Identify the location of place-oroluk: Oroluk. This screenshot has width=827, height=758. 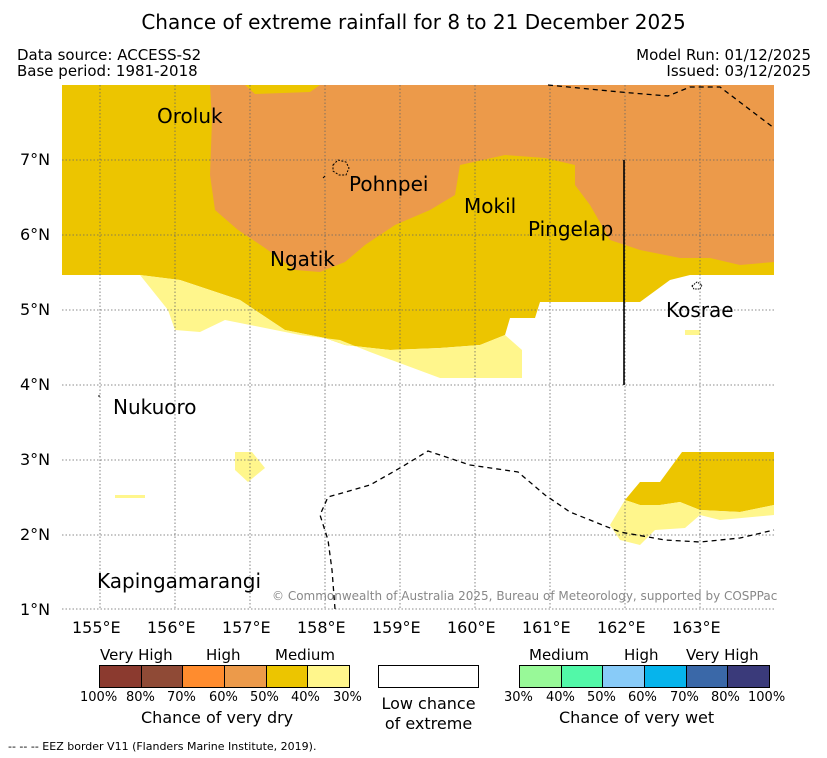
(190, 116).